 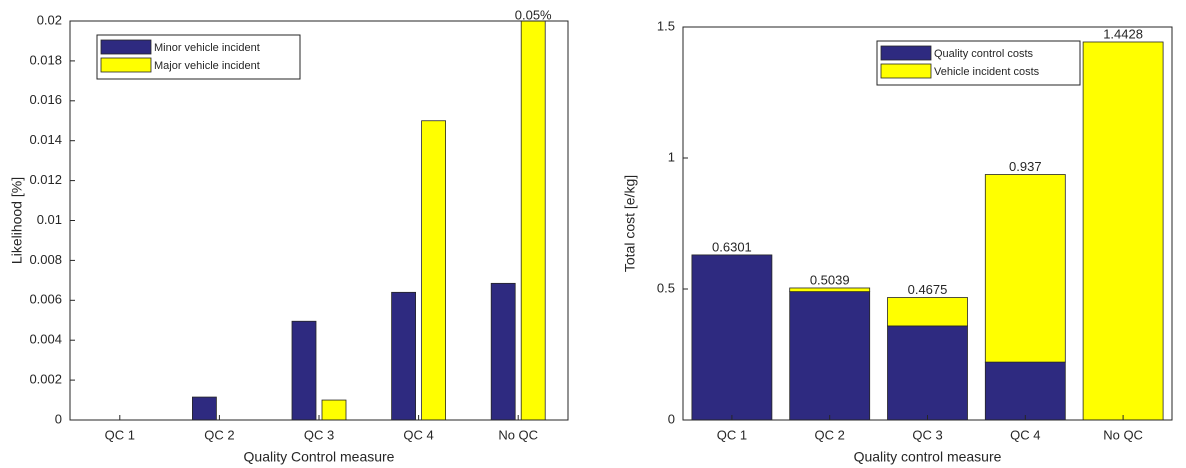 What do you see at coordinates (984, 54) in the screenshot?
I see `legend-label: Quality control costs` at bounding box center [984, 54].